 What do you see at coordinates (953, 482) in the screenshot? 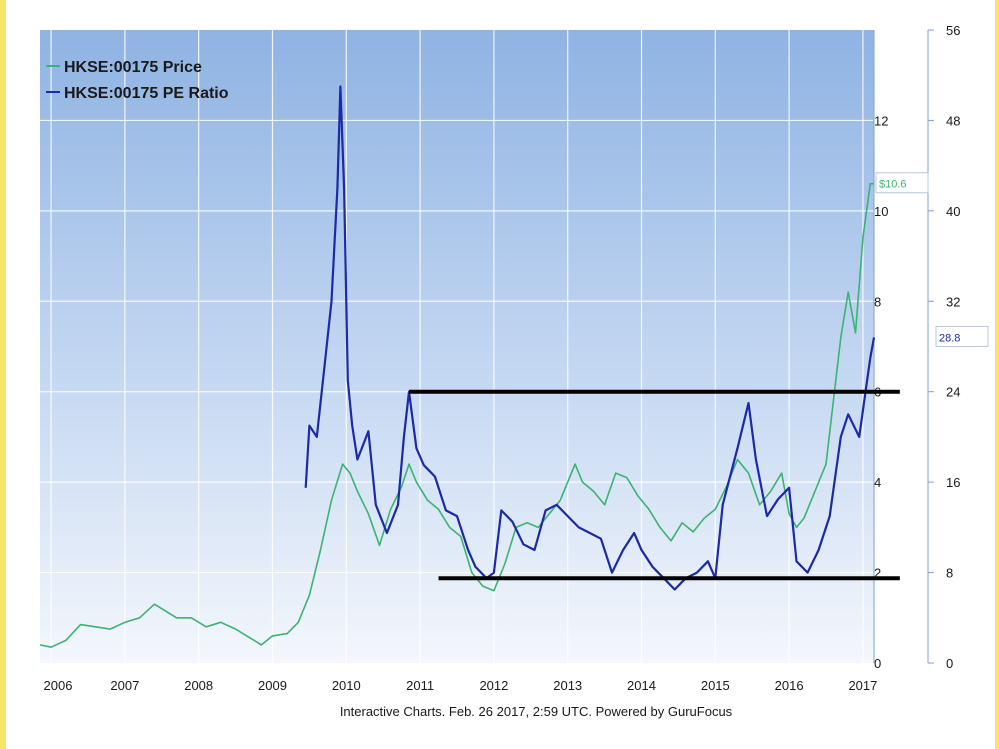
I see `pe-axis-tick-label: 16` at bounding box center [953, 482].